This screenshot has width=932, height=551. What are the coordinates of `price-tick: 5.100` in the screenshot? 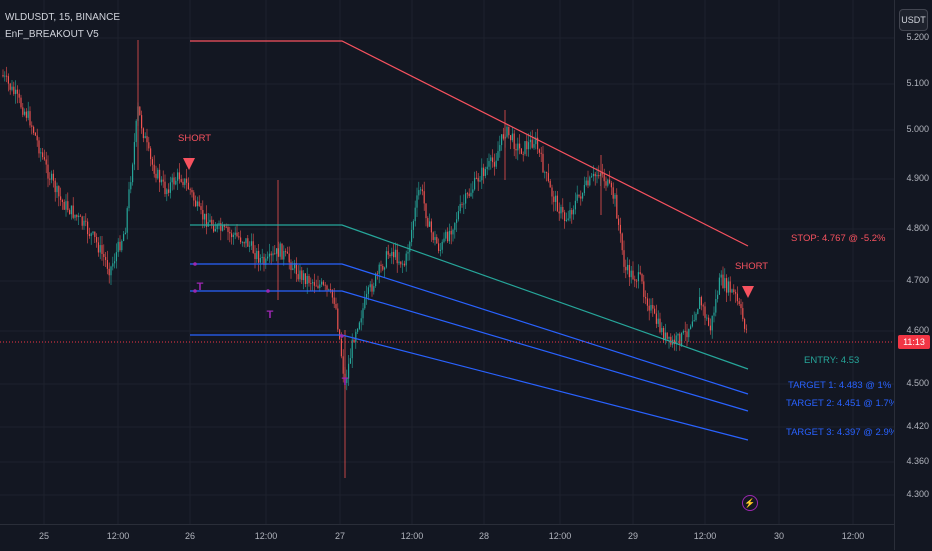 It's located at (917, 83).